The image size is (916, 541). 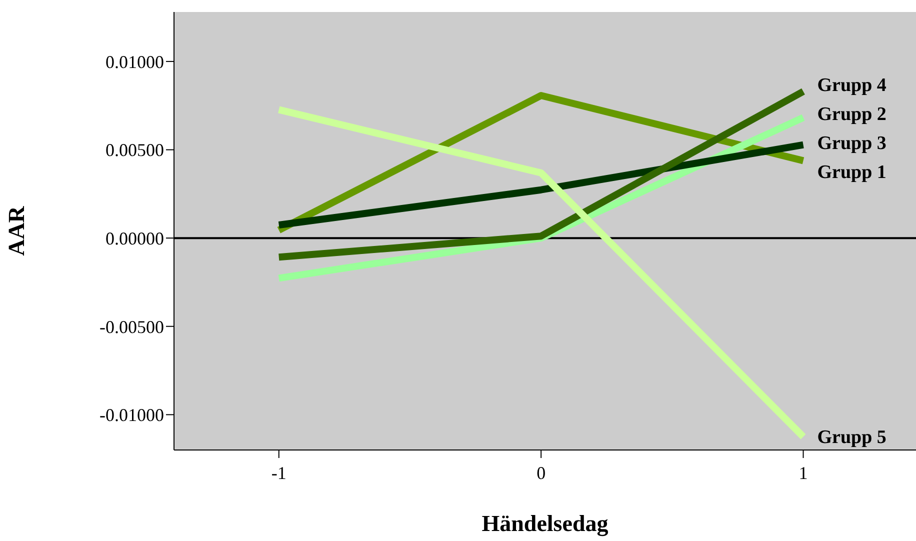 I want to click on y-axis-title: AAR, so click(x=17, y=231).